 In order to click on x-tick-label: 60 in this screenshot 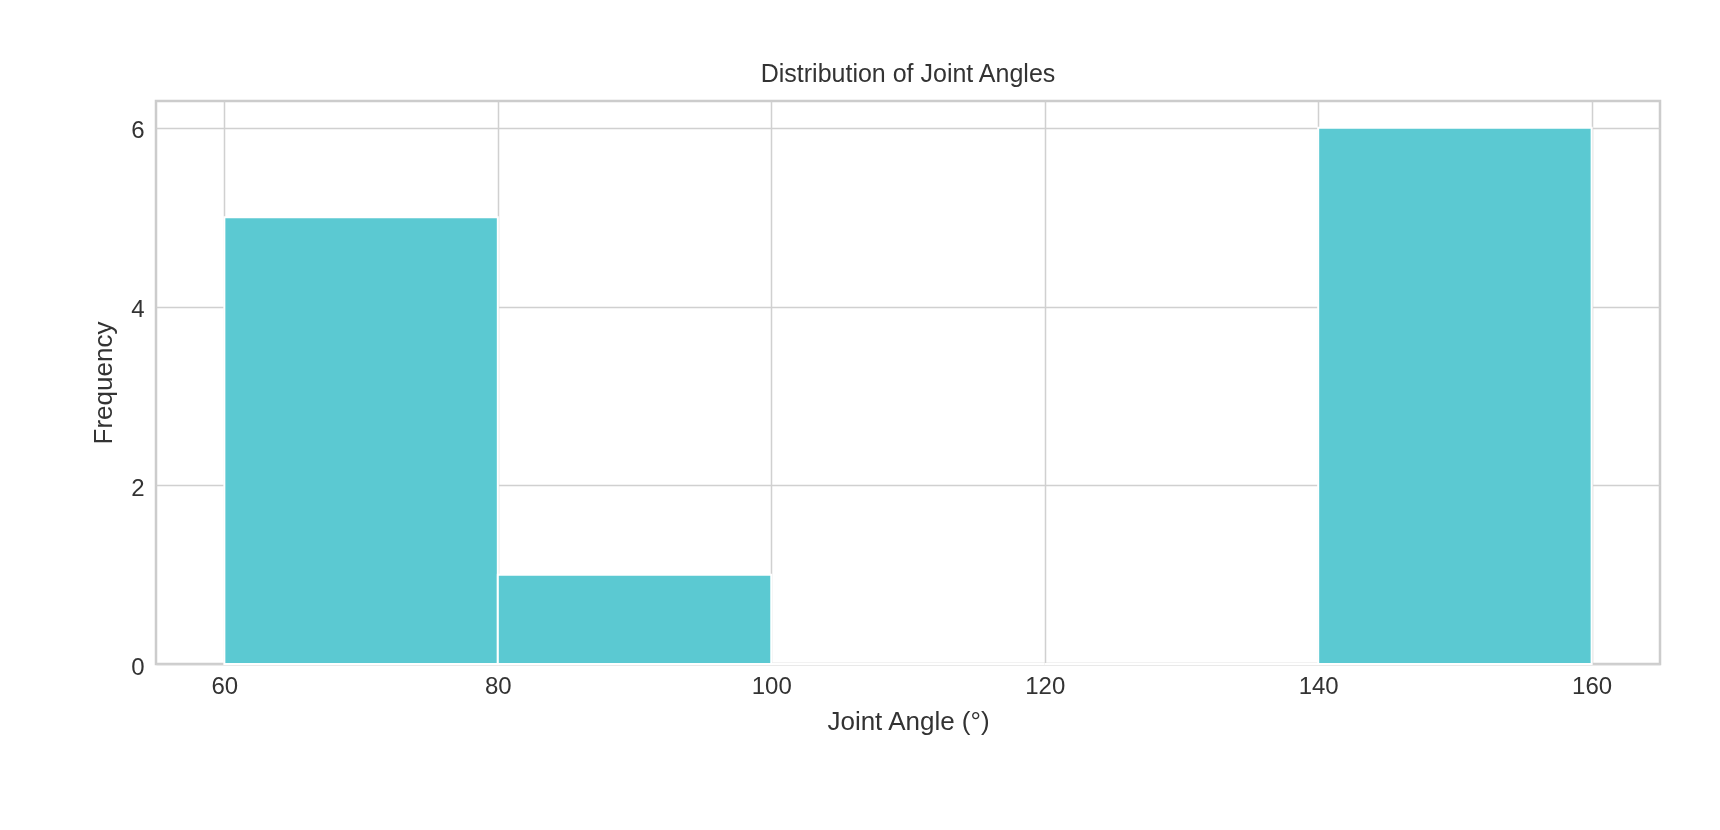, I will do `click(225, 685)`.